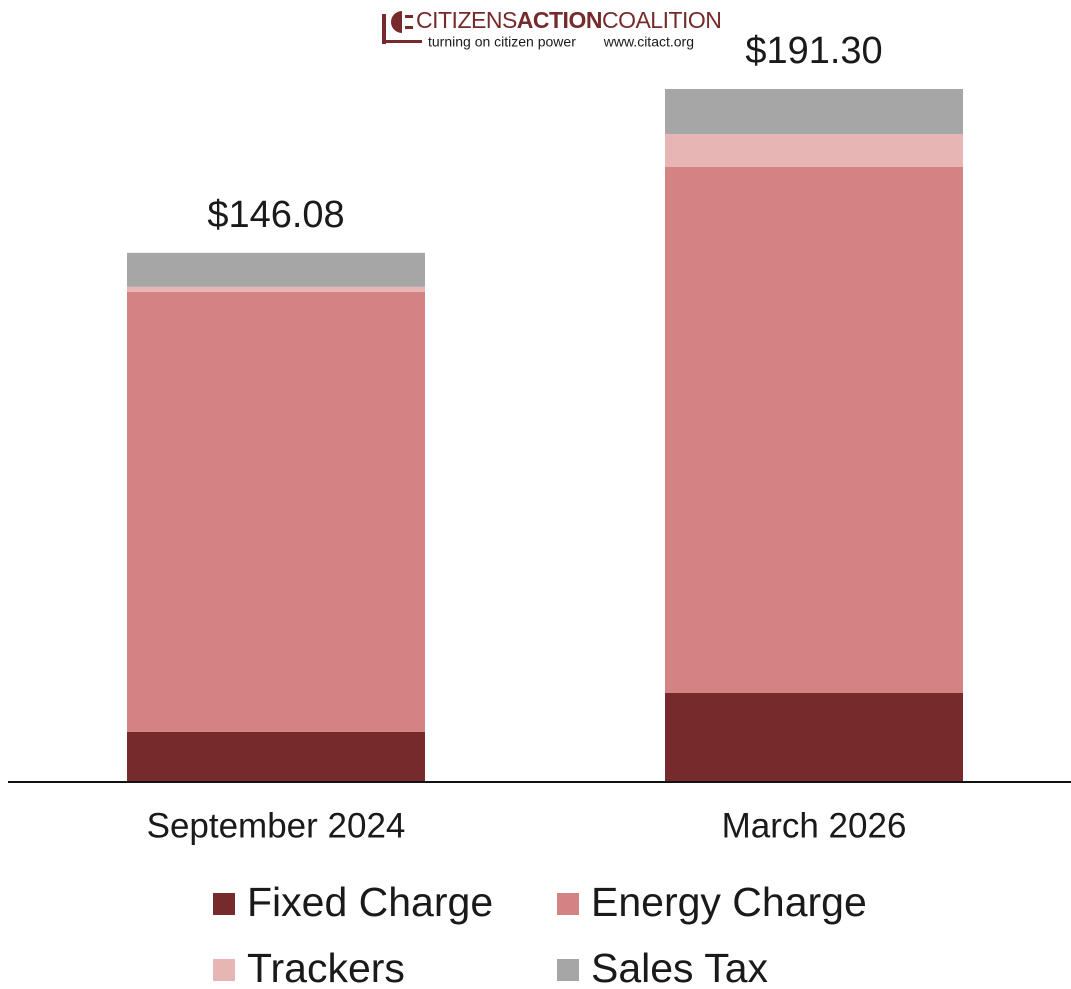 The height and width of the screenshot is (989, 1071). What do you see at coordinates (729, 902) in the screenshot?
I see `legend-label: Energy Charge` at bounding box center [729, 902].